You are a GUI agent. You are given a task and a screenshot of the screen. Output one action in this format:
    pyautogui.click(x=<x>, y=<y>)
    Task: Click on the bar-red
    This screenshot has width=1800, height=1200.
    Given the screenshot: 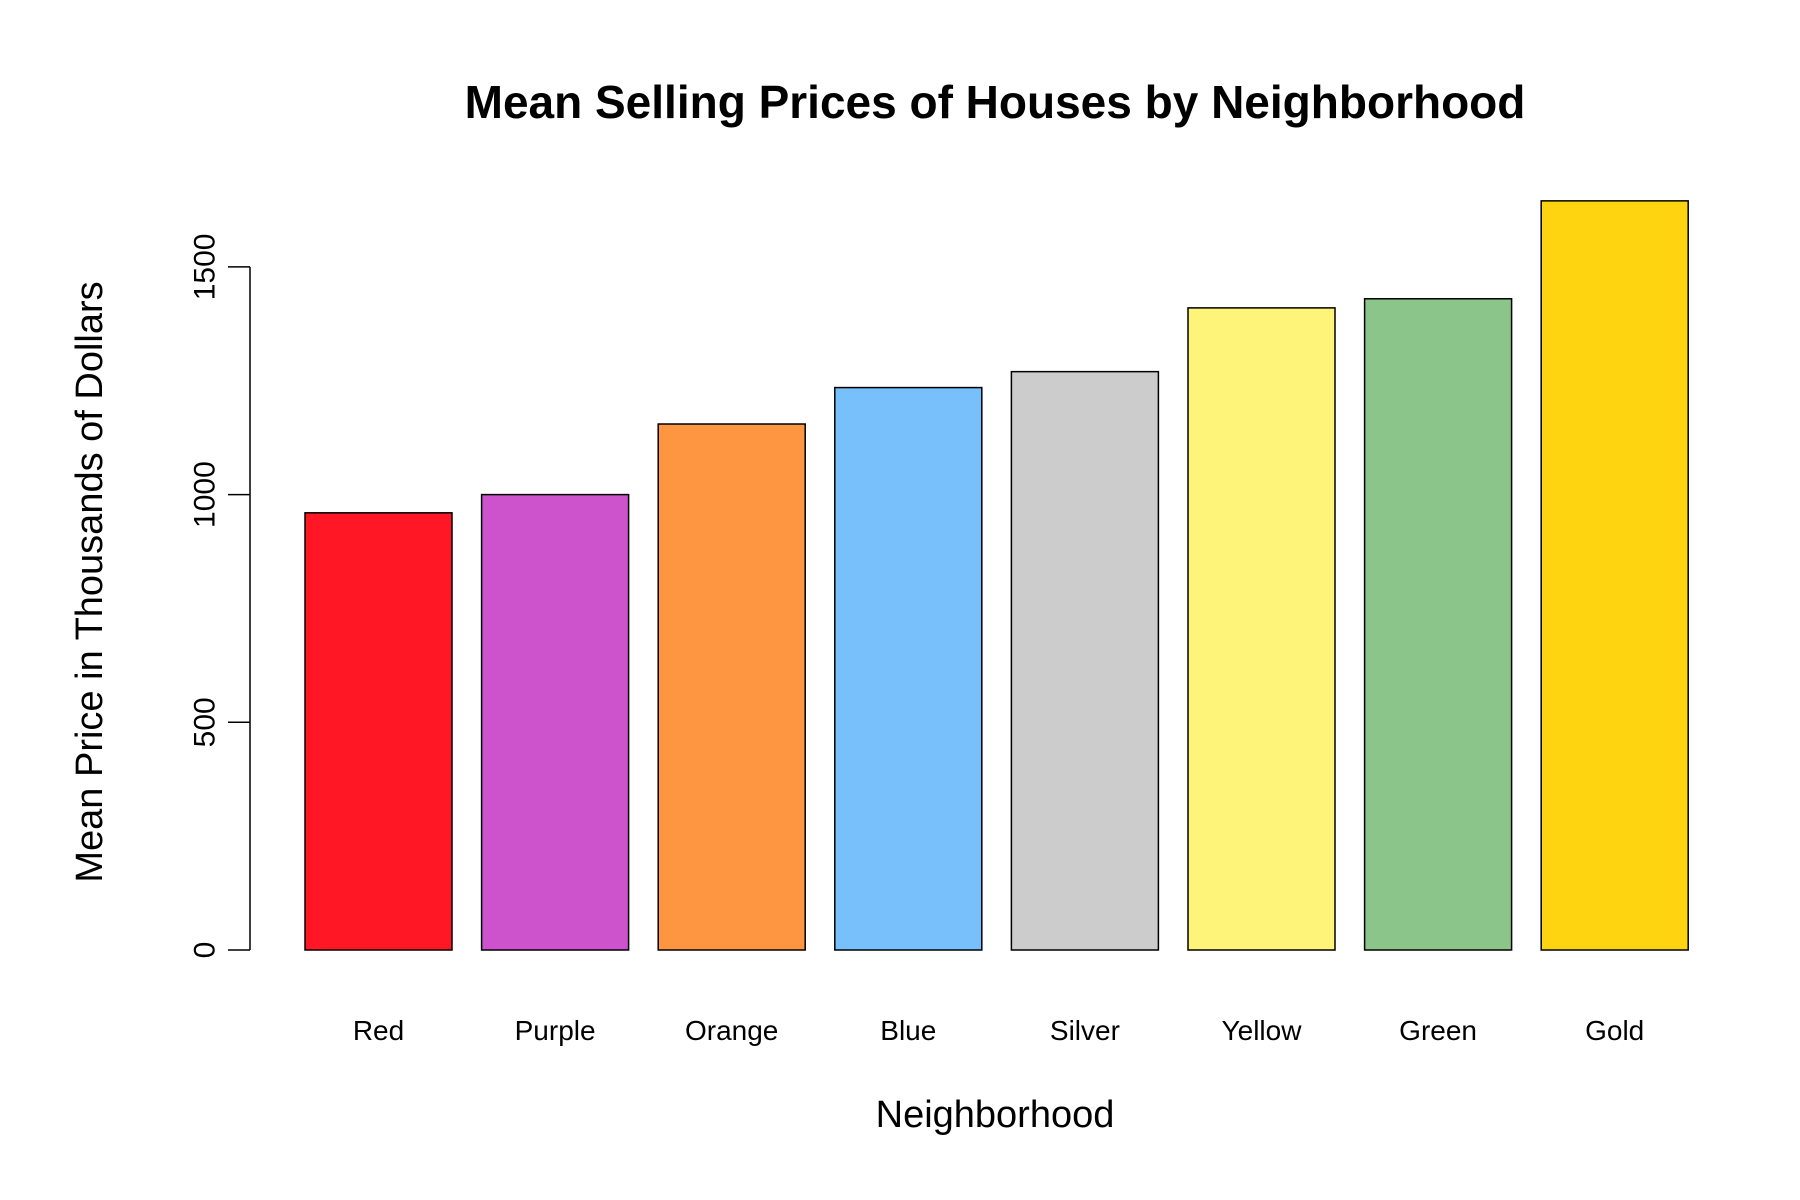 What is the action you would take?
    pyautogui.click(x=378, y=731)
    